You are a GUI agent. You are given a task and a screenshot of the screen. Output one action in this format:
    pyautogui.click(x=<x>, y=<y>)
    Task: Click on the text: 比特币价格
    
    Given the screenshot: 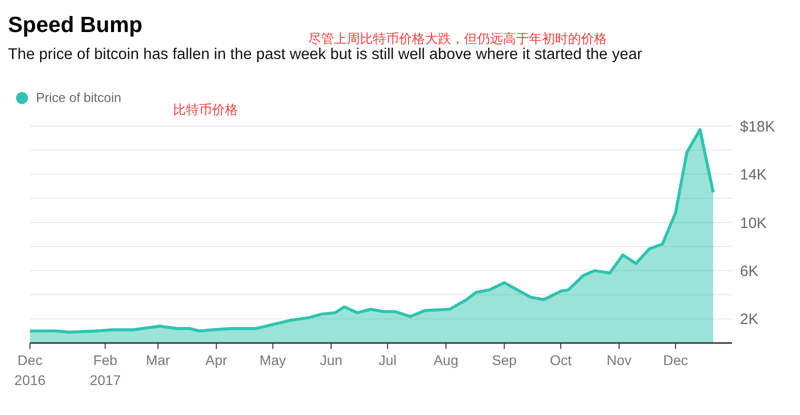 What is the action you would take?
    pyautogui.click(x=205, y=110)
    